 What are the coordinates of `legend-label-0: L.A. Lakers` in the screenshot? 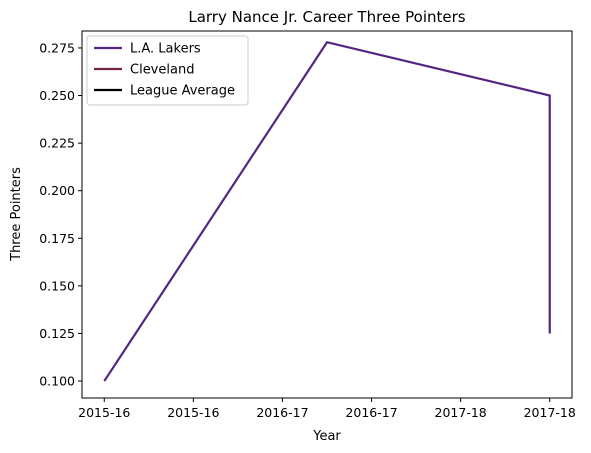 It's located at (165, 49).